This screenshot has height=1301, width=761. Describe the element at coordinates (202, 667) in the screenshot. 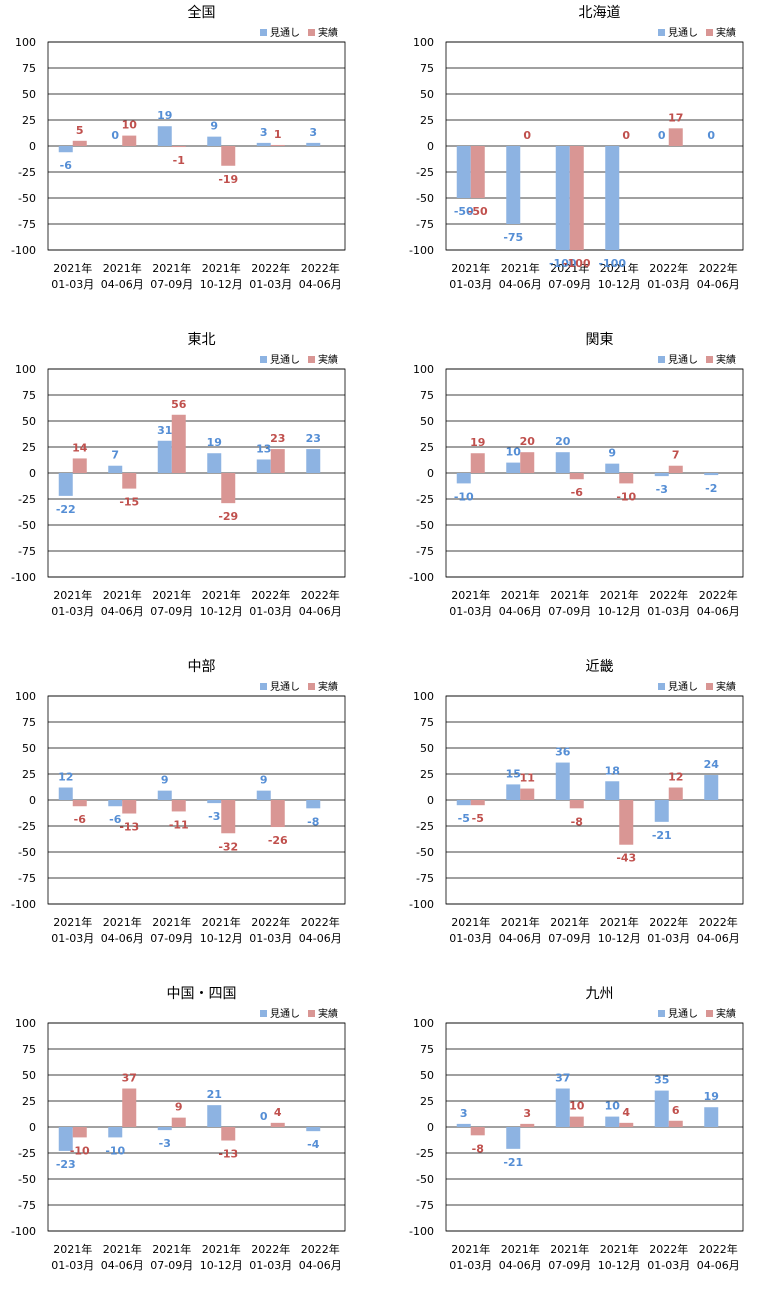

I see `chart-title: 中部` at that location.